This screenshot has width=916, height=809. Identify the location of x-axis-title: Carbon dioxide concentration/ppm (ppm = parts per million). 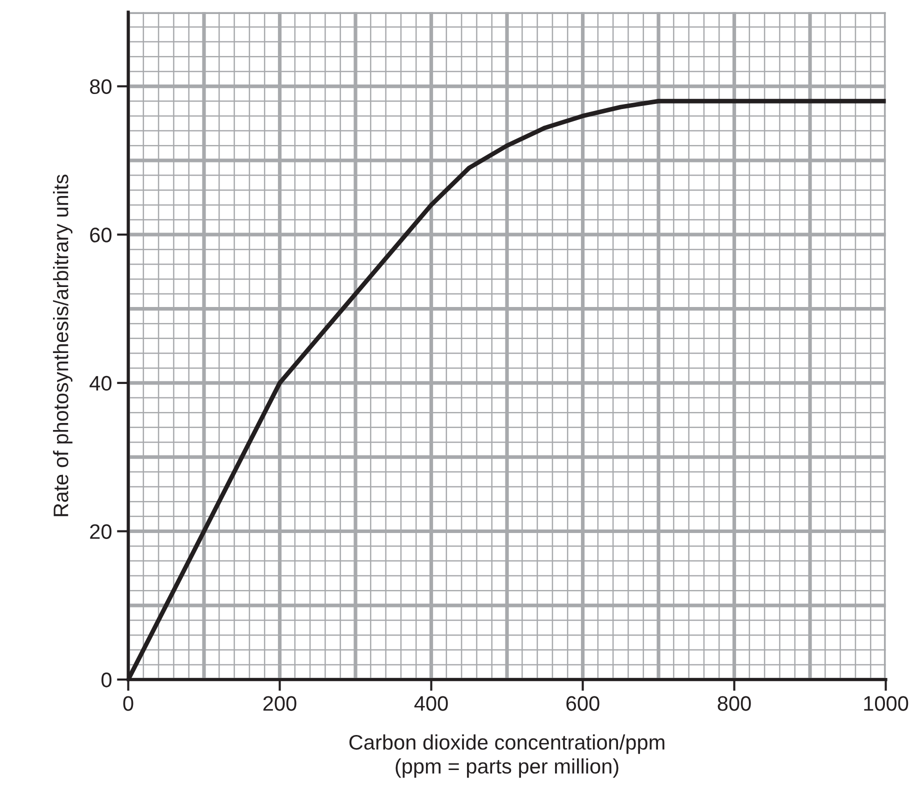
(506, 756).